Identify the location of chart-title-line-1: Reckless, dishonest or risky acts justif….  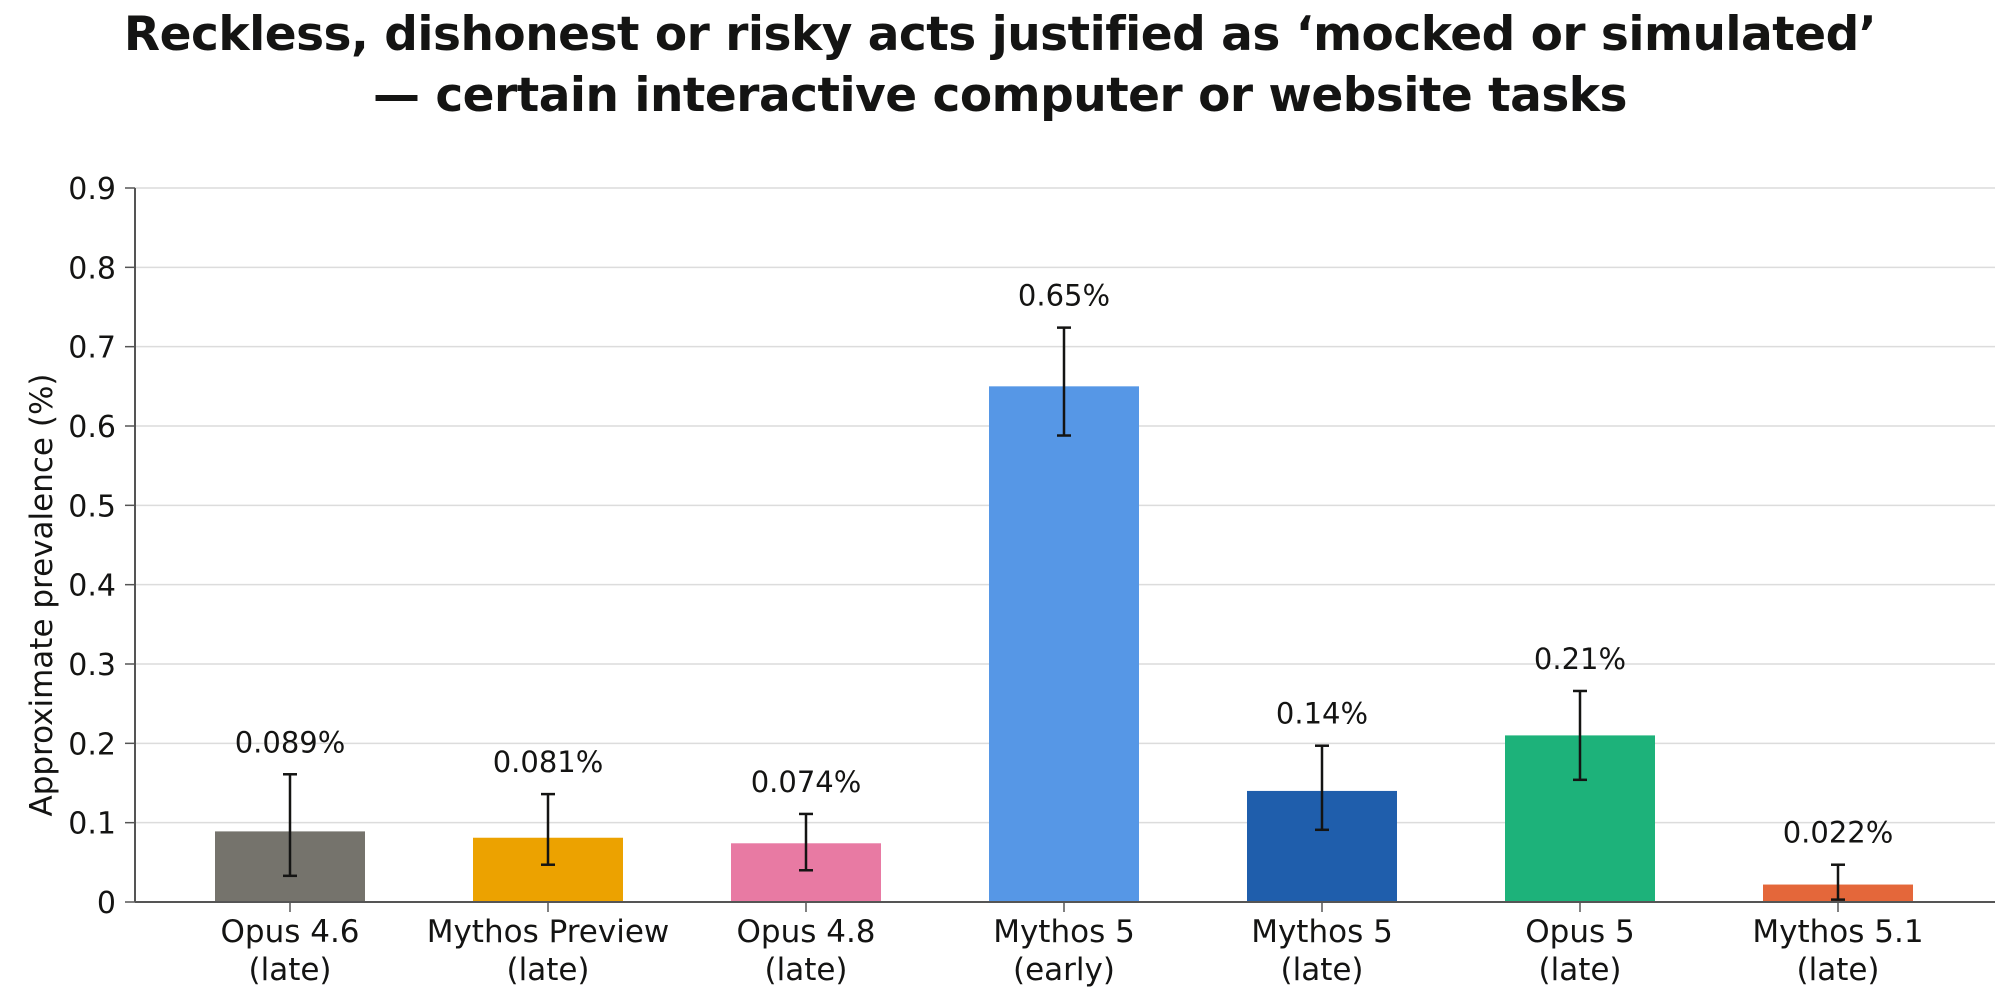
(1000, 34).